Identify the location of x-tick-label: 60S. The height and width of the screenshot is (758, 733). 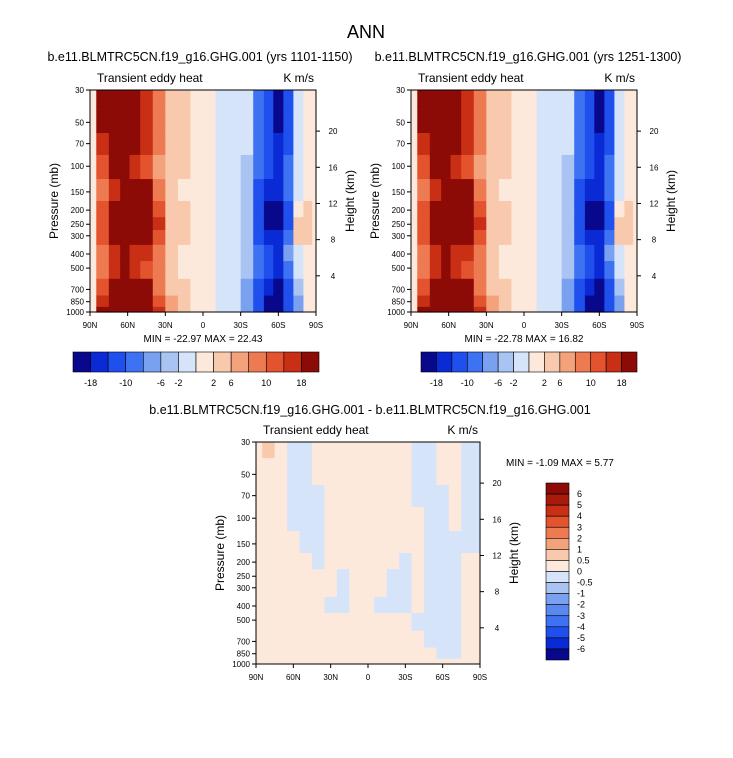
(599, 325).